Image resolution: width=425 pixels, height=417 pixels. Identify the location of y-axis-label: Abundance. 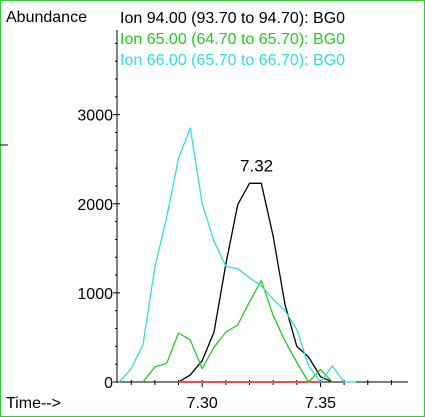
(46, 17).